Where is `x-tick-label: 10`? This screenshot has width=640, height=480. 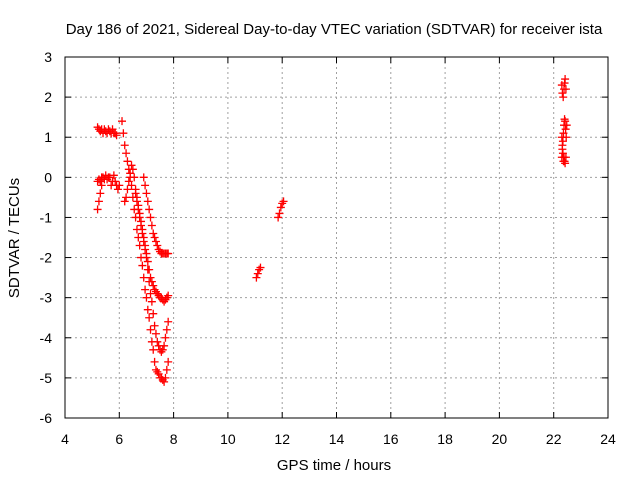 x-tick-label: 10 is located at coordinates (228, 439).